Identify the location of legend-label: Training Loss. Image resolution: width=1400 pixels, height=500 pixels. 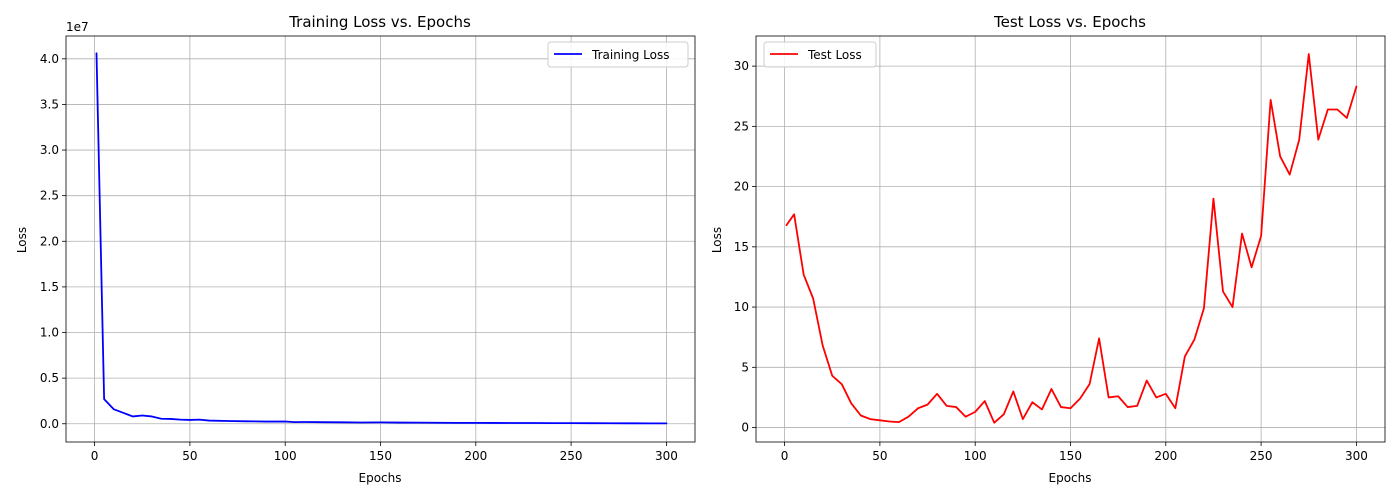
(630, 55).